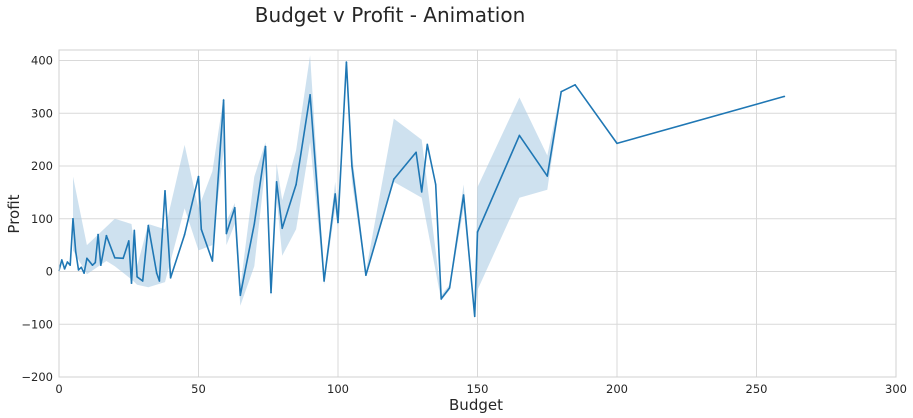 The height and width of the screenshot is (418, 913). What do you see at coordinates (478, 389) in the screenshot?
I see `x-tick-label: 150` at bounding box center [478, 389].